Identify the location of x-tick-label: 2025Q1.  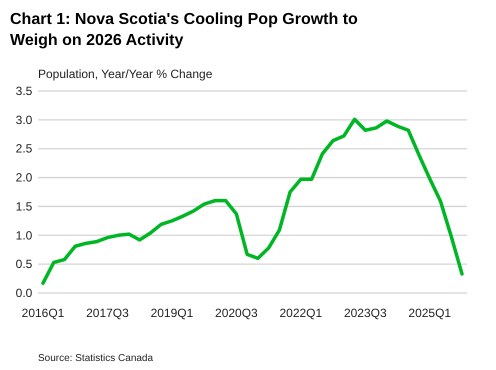
(430, 313).